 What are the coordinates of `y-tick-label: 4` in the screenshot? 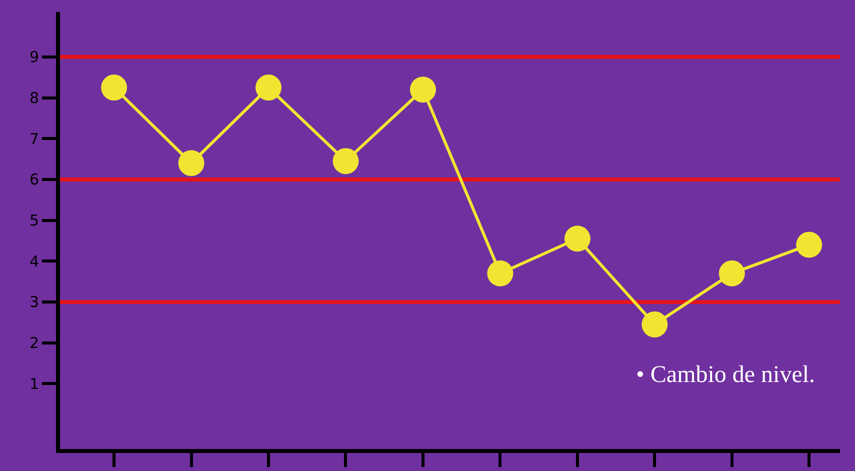 It's located at (34, 261).